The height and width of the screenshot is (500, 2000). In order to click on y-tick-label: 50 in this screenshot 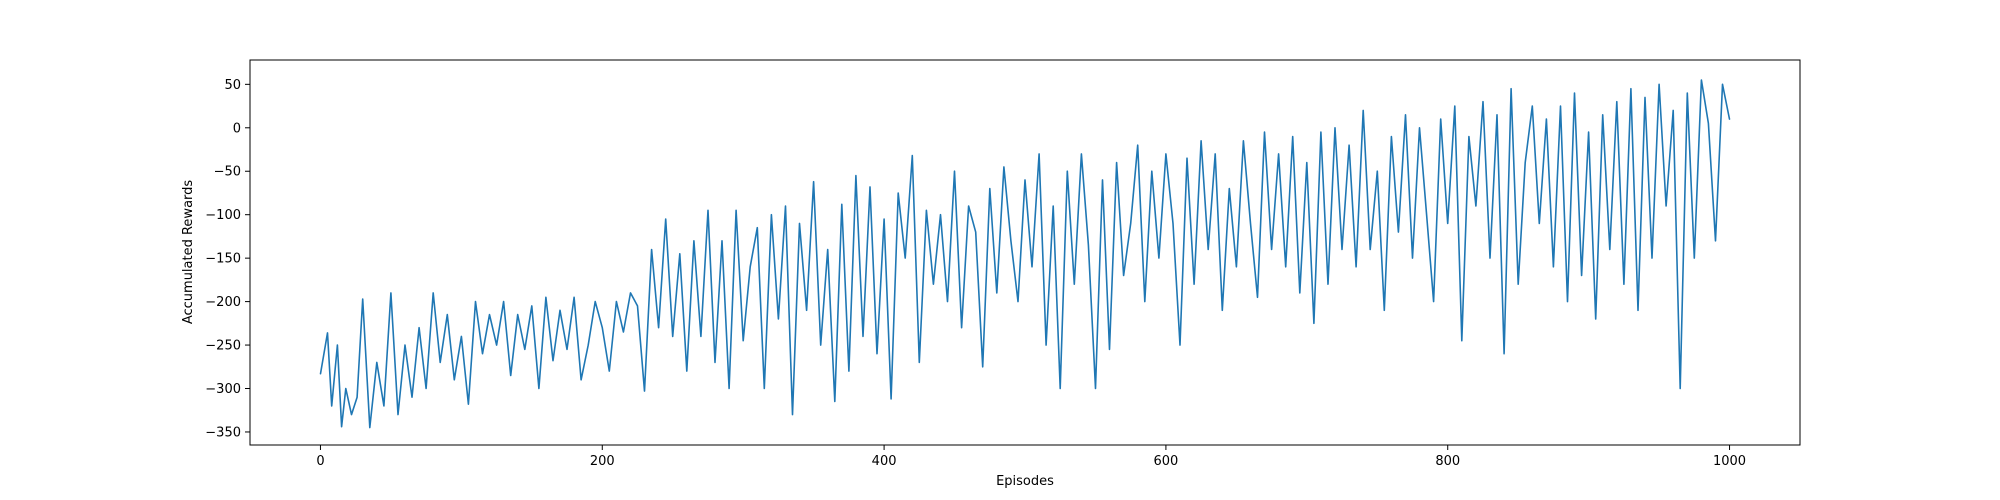, I will do `click(232, 85)`.